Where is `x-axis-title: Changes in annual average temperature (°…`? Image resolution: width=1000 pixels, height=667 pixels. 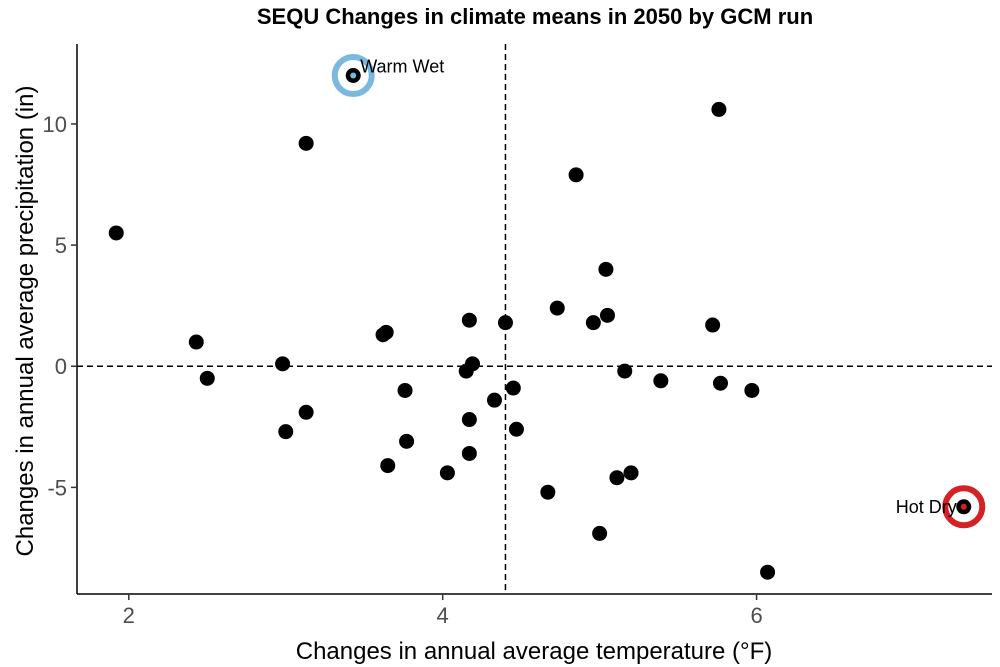
x-axis-title: Changes in annual average temperature (°… is located at coordinates (534, 651).